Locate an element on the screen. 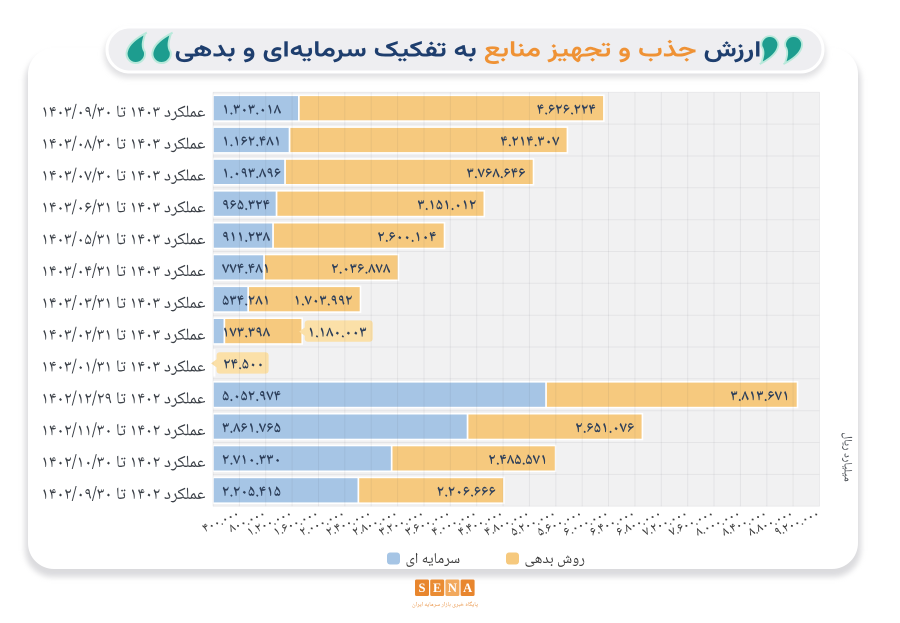  svg-text: A is located at coordinates (467, 588).